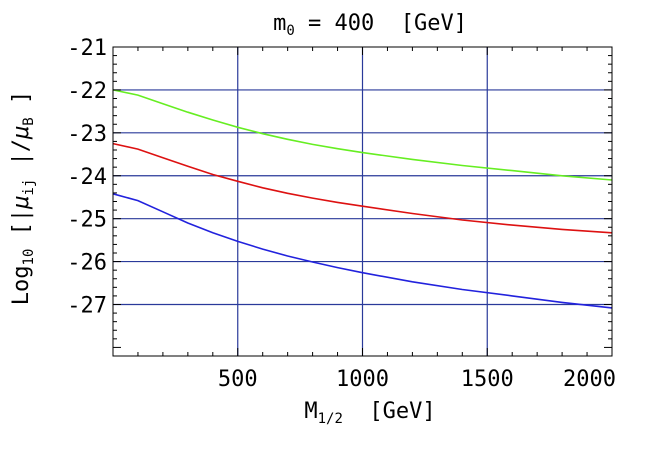 This screenshot has width=655, height=458. I want to click on x-tick-label: 1500, so click(487, 379).